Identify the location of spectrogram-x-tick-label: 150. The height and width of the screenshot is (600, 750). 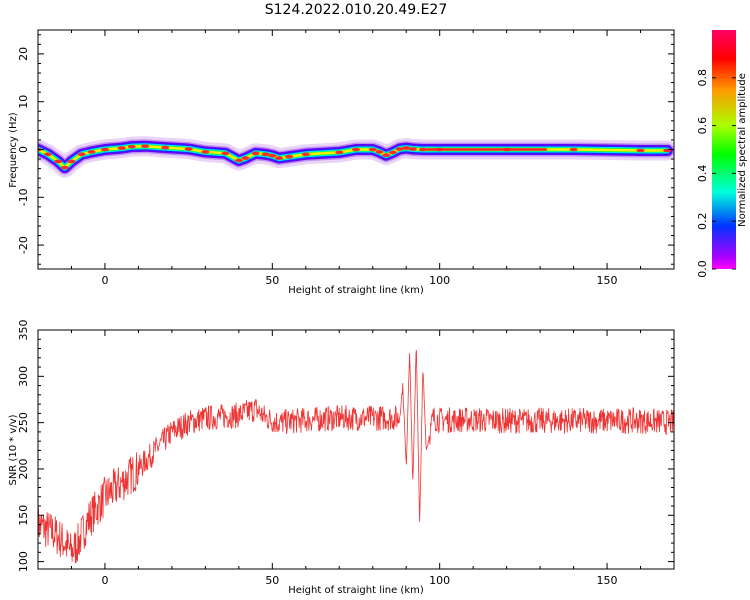
(607, 280).